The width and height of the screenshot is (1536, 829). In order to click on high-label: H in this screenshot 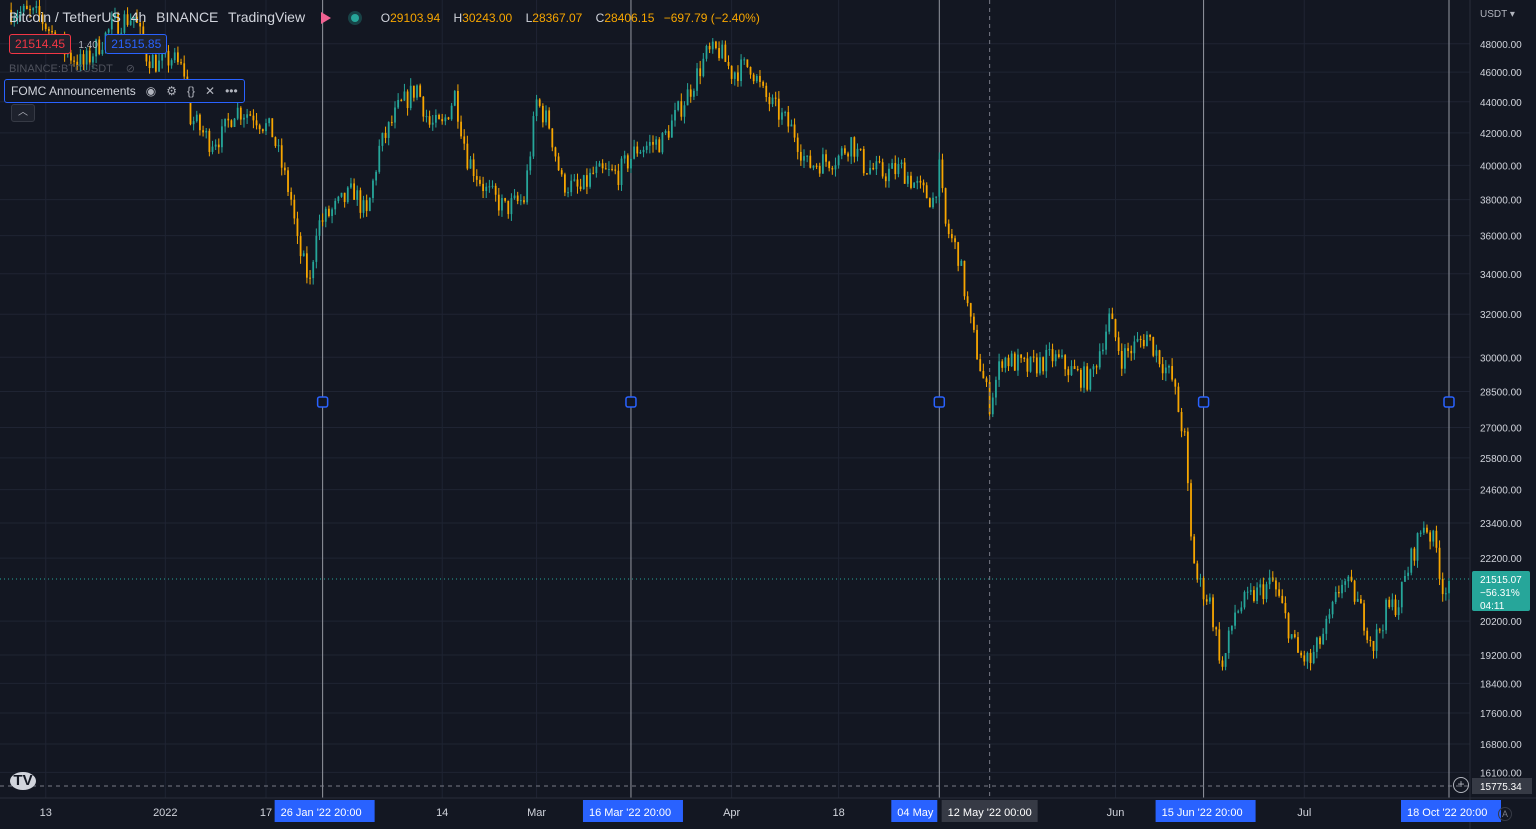, I will do `click(458, 18)`.